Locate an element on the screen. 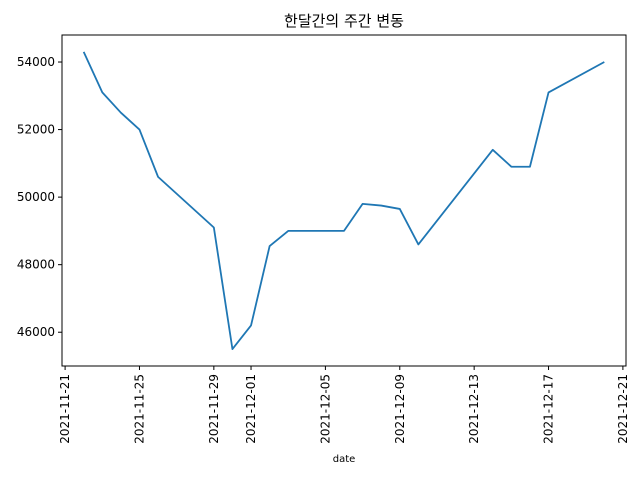 Image resolution: width=640 pixels, height=480 pixels. x-tick-label: 2021-12-01 is located at coordinates (251, 409).